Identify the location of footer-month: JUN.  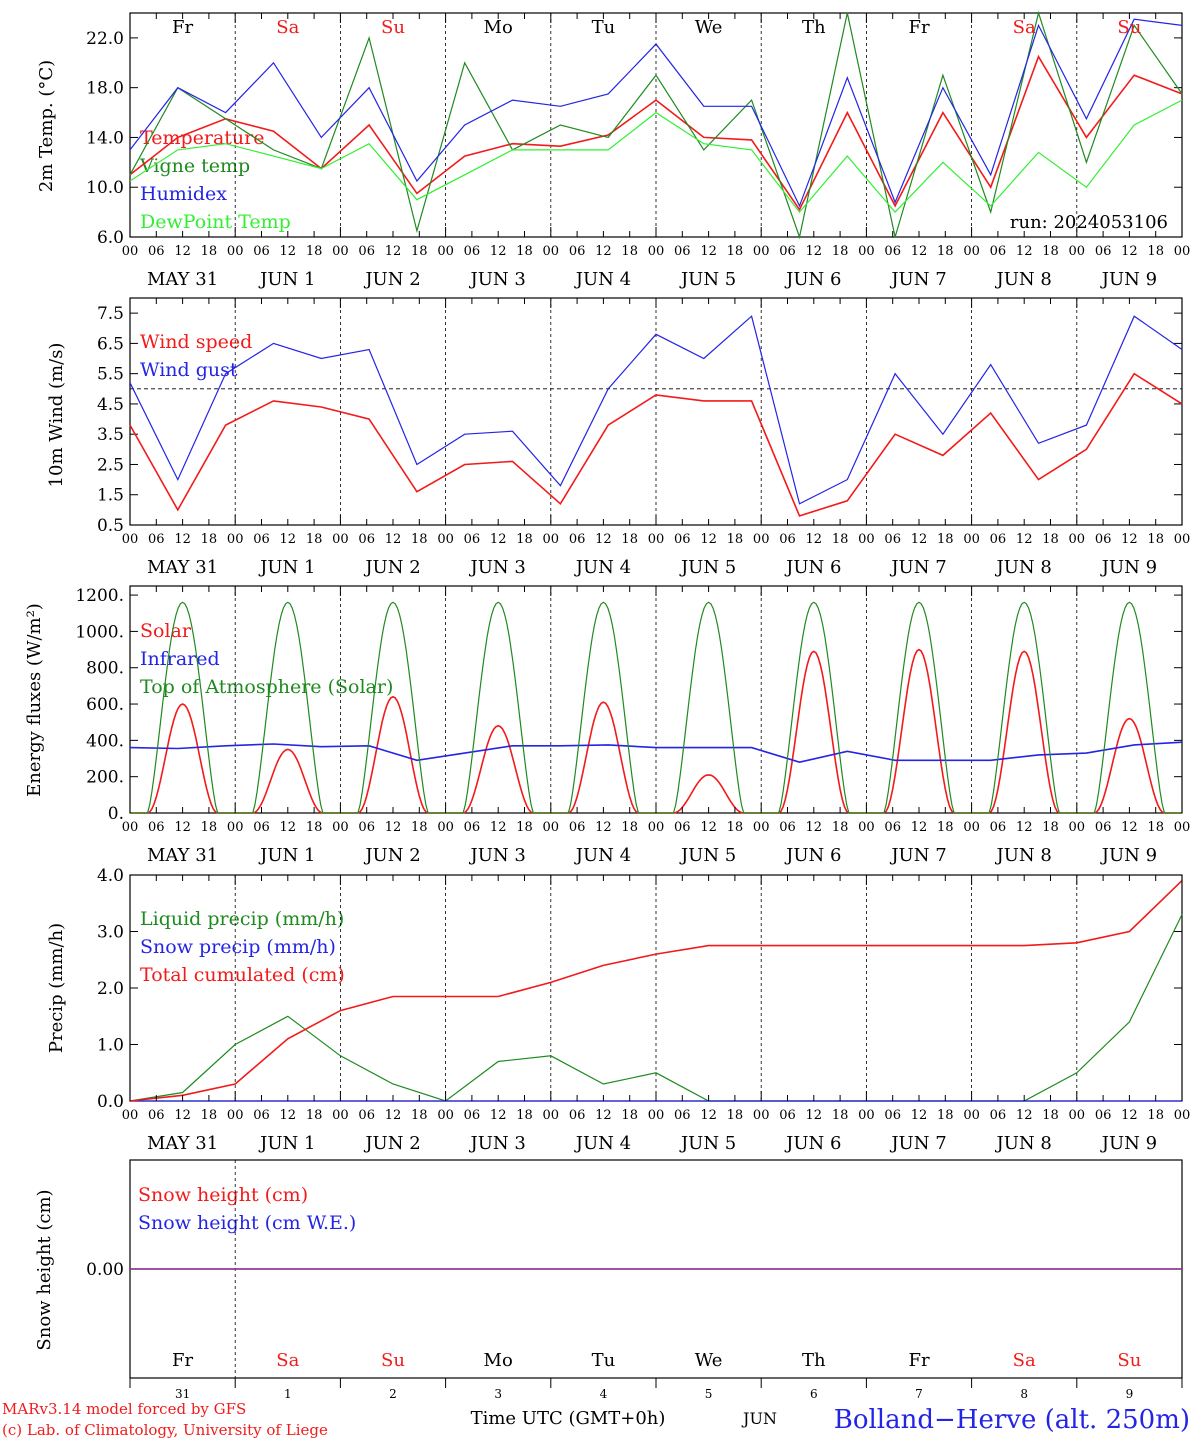
(759, 1418).